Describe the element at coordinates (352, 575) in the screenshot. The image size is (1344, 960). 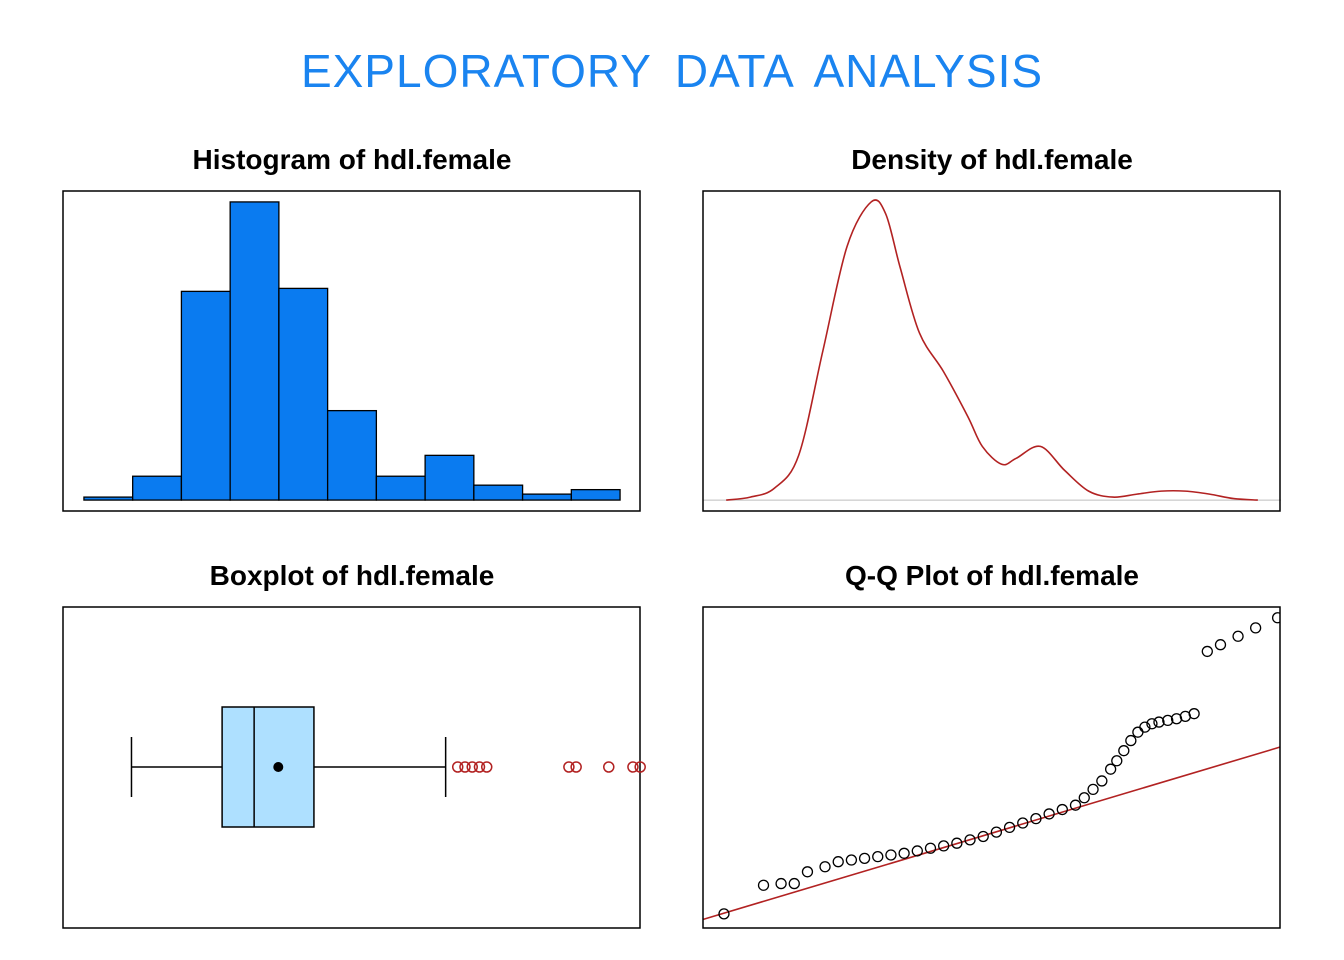
I see `boxplot-title: Boxplot of hdl.female` at that location.